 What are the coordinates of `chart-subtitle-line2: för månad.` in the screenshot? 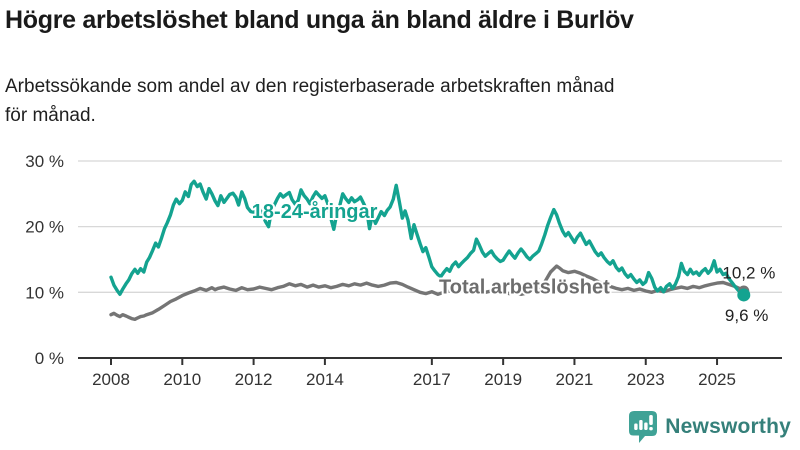 It's located at (50, 116).